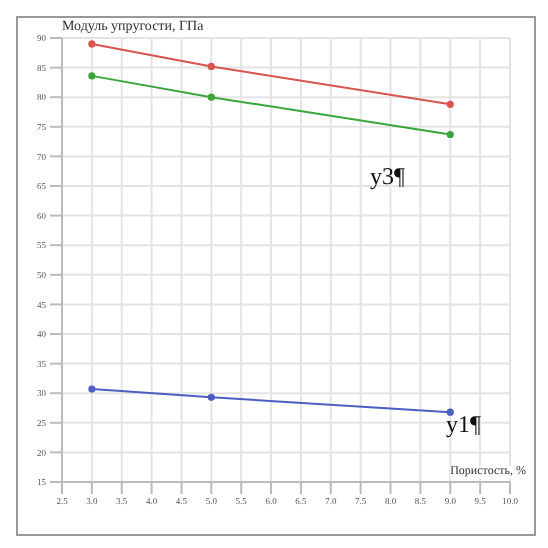 This screenshot has width=548, height=548. I want to click on annotation: y3¶, so click(387, 177).